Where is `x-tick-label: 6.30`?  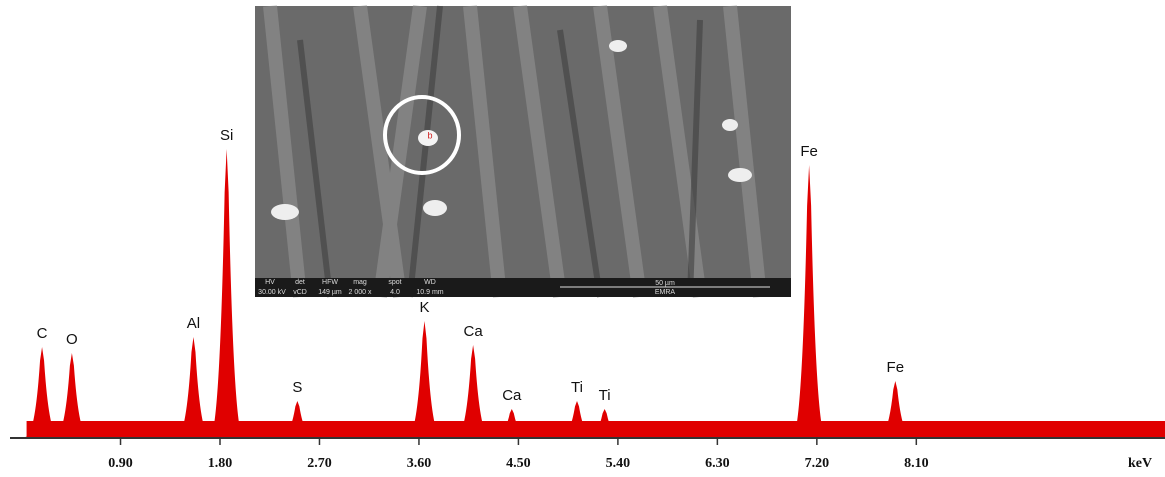 x-tick-label: 6.30 is located at coordinates (717, 463).